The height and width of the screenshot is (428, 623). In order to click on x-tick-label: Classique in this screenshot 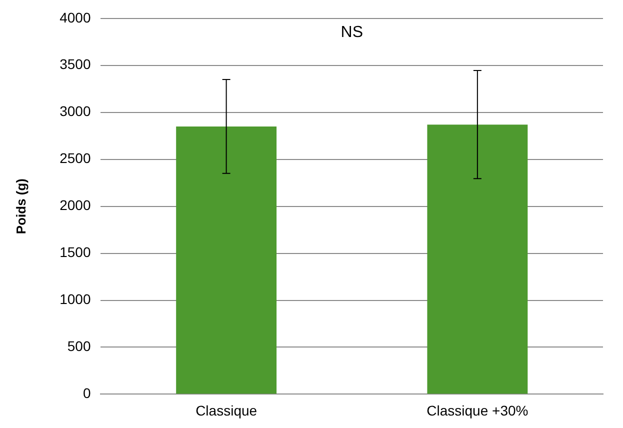, I will do `click(227, 410)`.